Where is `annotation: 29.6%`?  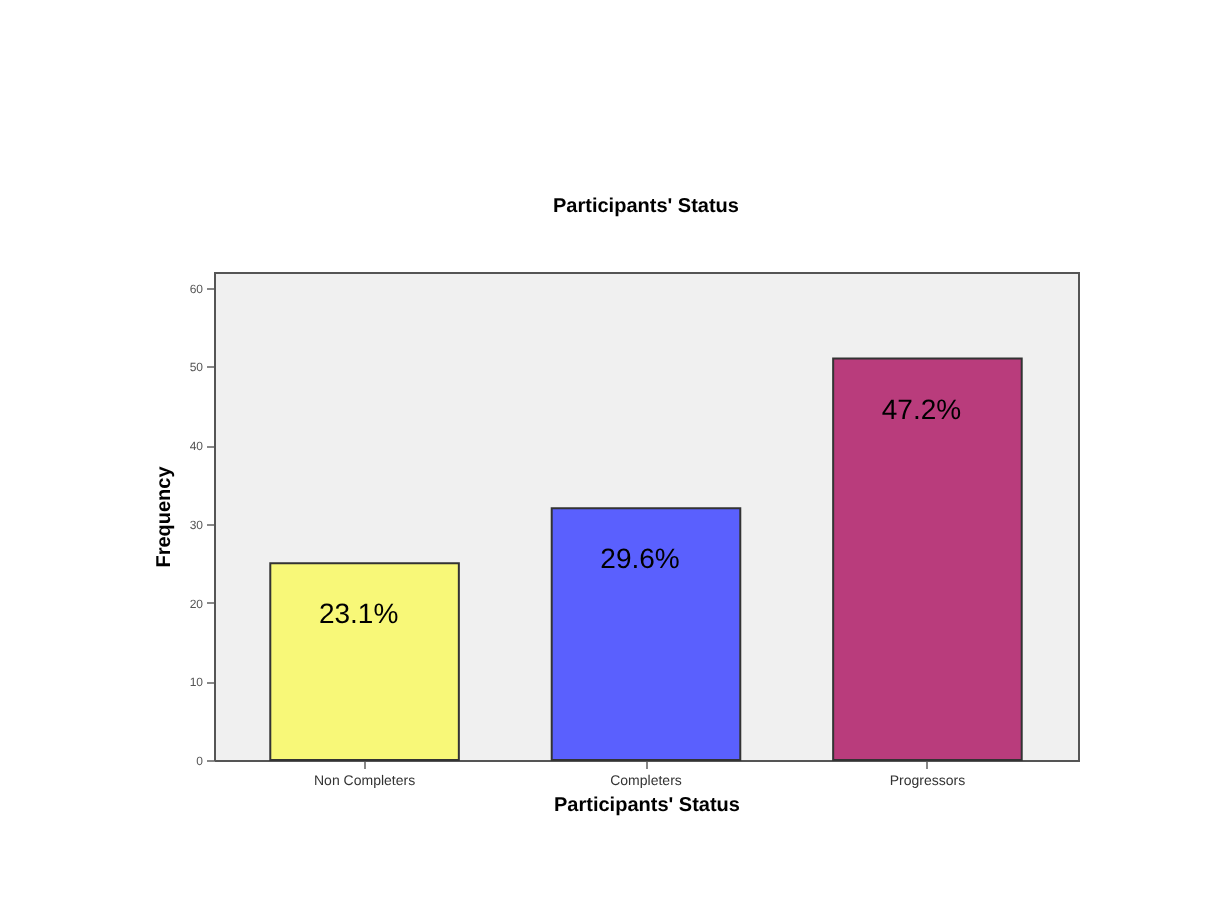
annotation: 29.6% is located at coordinates (640, 558).